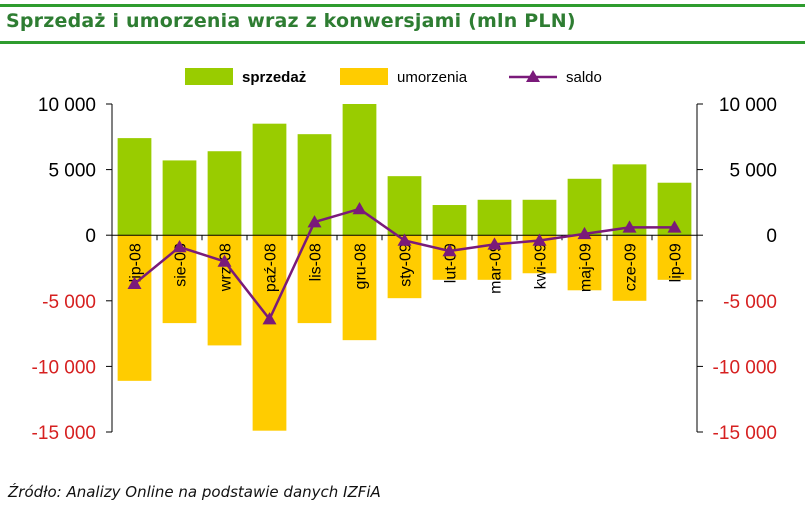 The height and width of the screenshot is (508, 805). What do you see at coordinates (745, 433) in the screenshot?
I see `y-tick-label-right: -15 000` at bounding box center [745, 433].